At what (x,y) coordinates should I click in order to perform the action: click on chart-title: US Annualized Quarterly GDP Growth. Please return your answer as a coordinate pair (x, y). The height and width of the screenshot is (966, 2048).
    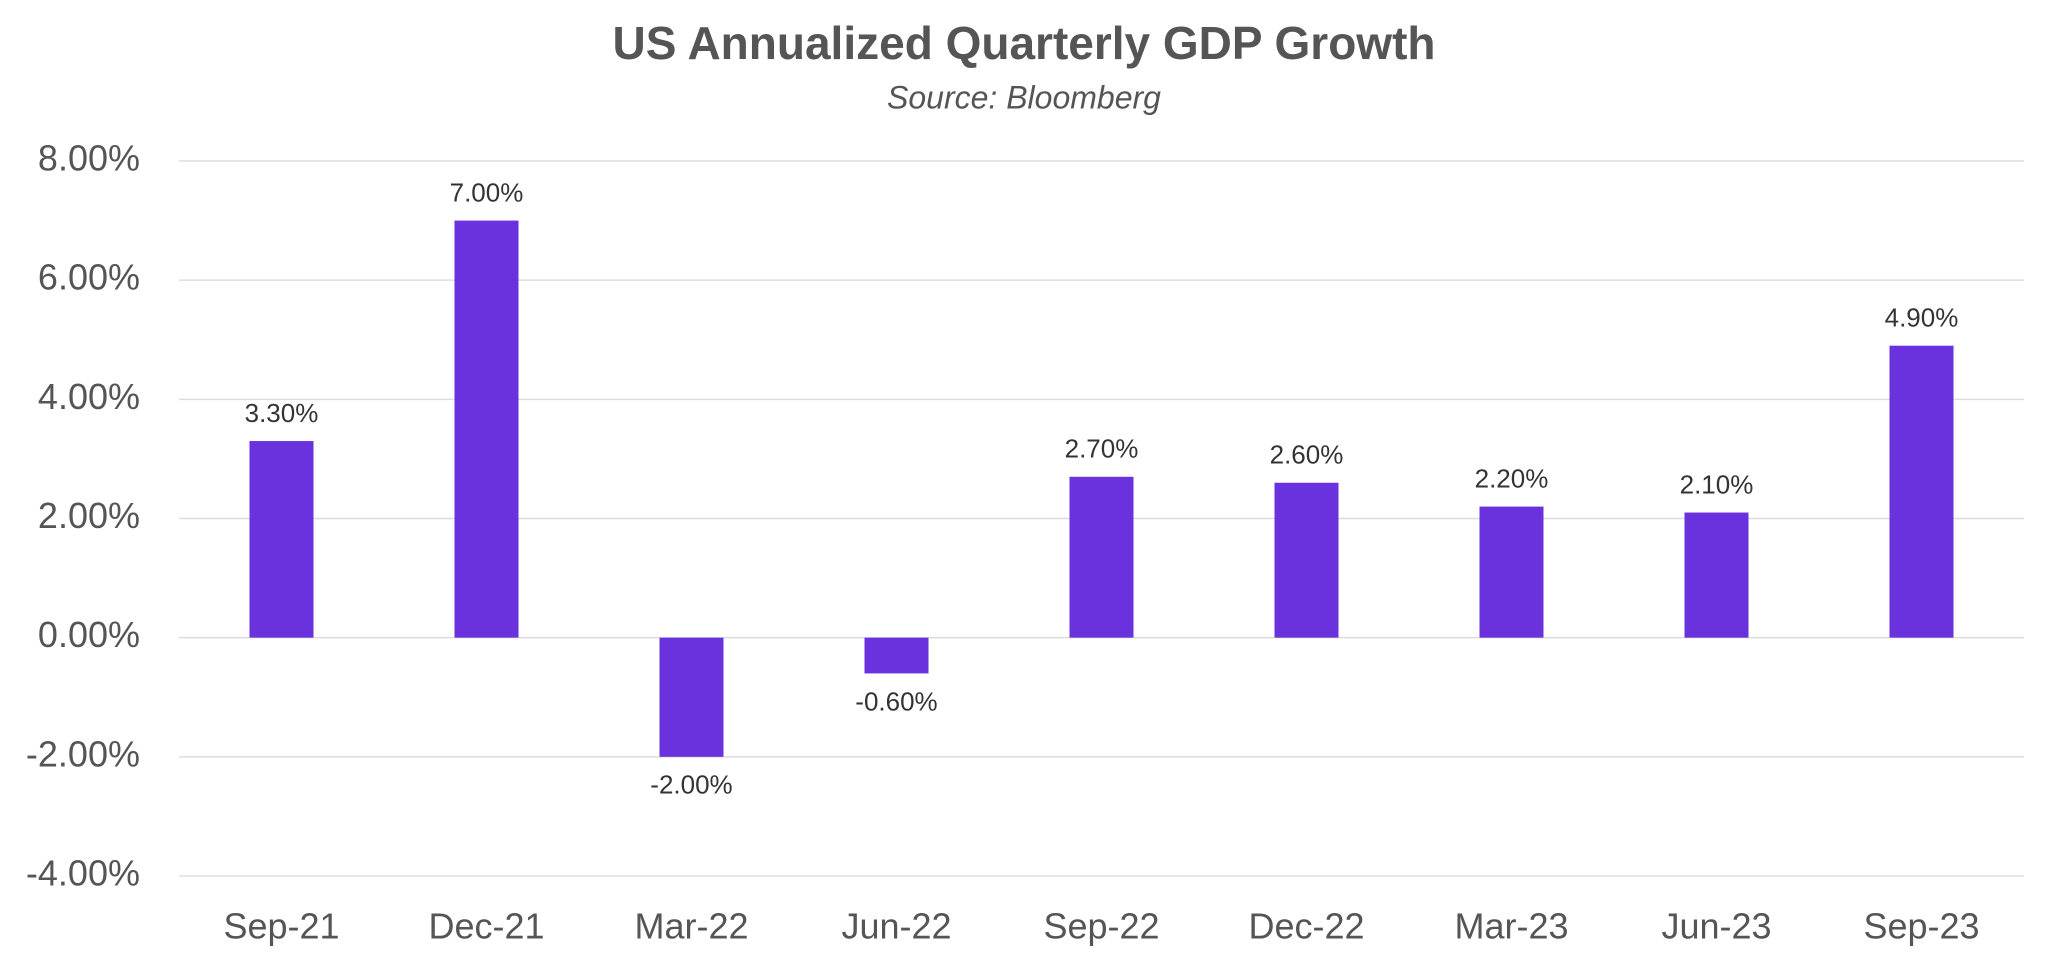
    Looking at the image, I should click on (1023, 43).